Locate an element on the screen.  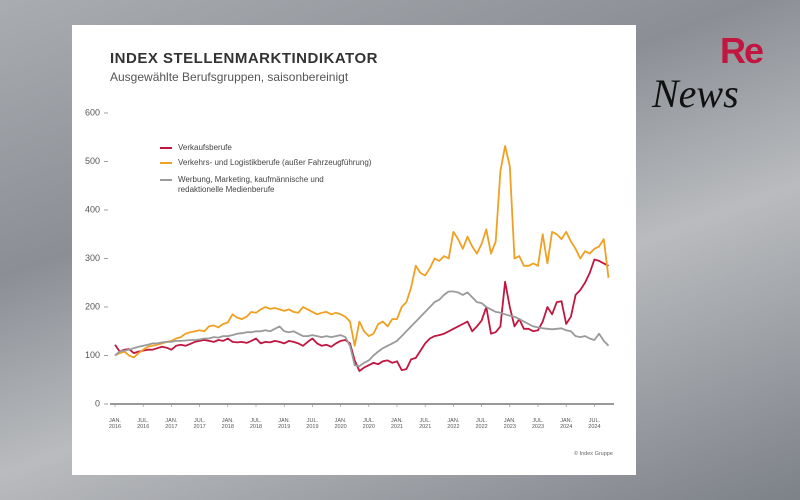
x-tick-label: JUL. 2020 is located at coordinates (368, 424).